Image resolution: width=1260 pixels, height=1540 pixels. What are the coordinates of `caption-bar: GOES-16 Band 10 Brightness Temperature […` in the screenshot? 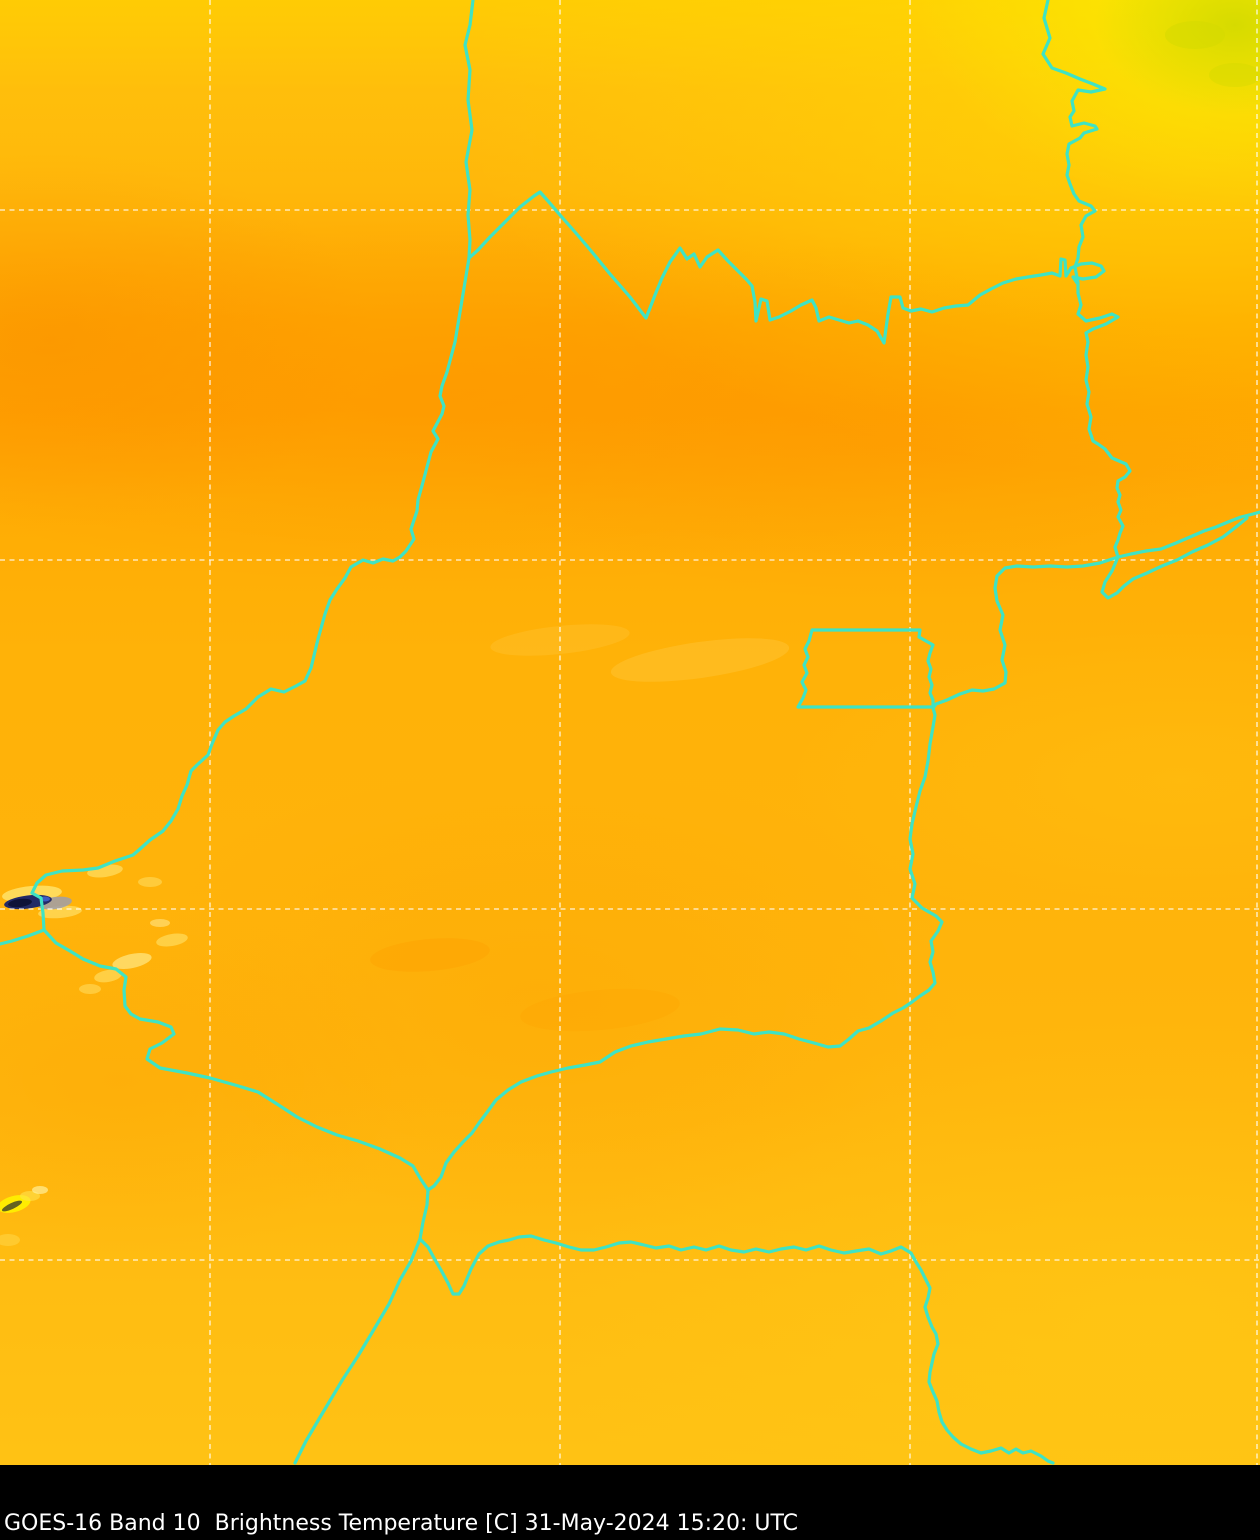 It's located at (630, 1502).